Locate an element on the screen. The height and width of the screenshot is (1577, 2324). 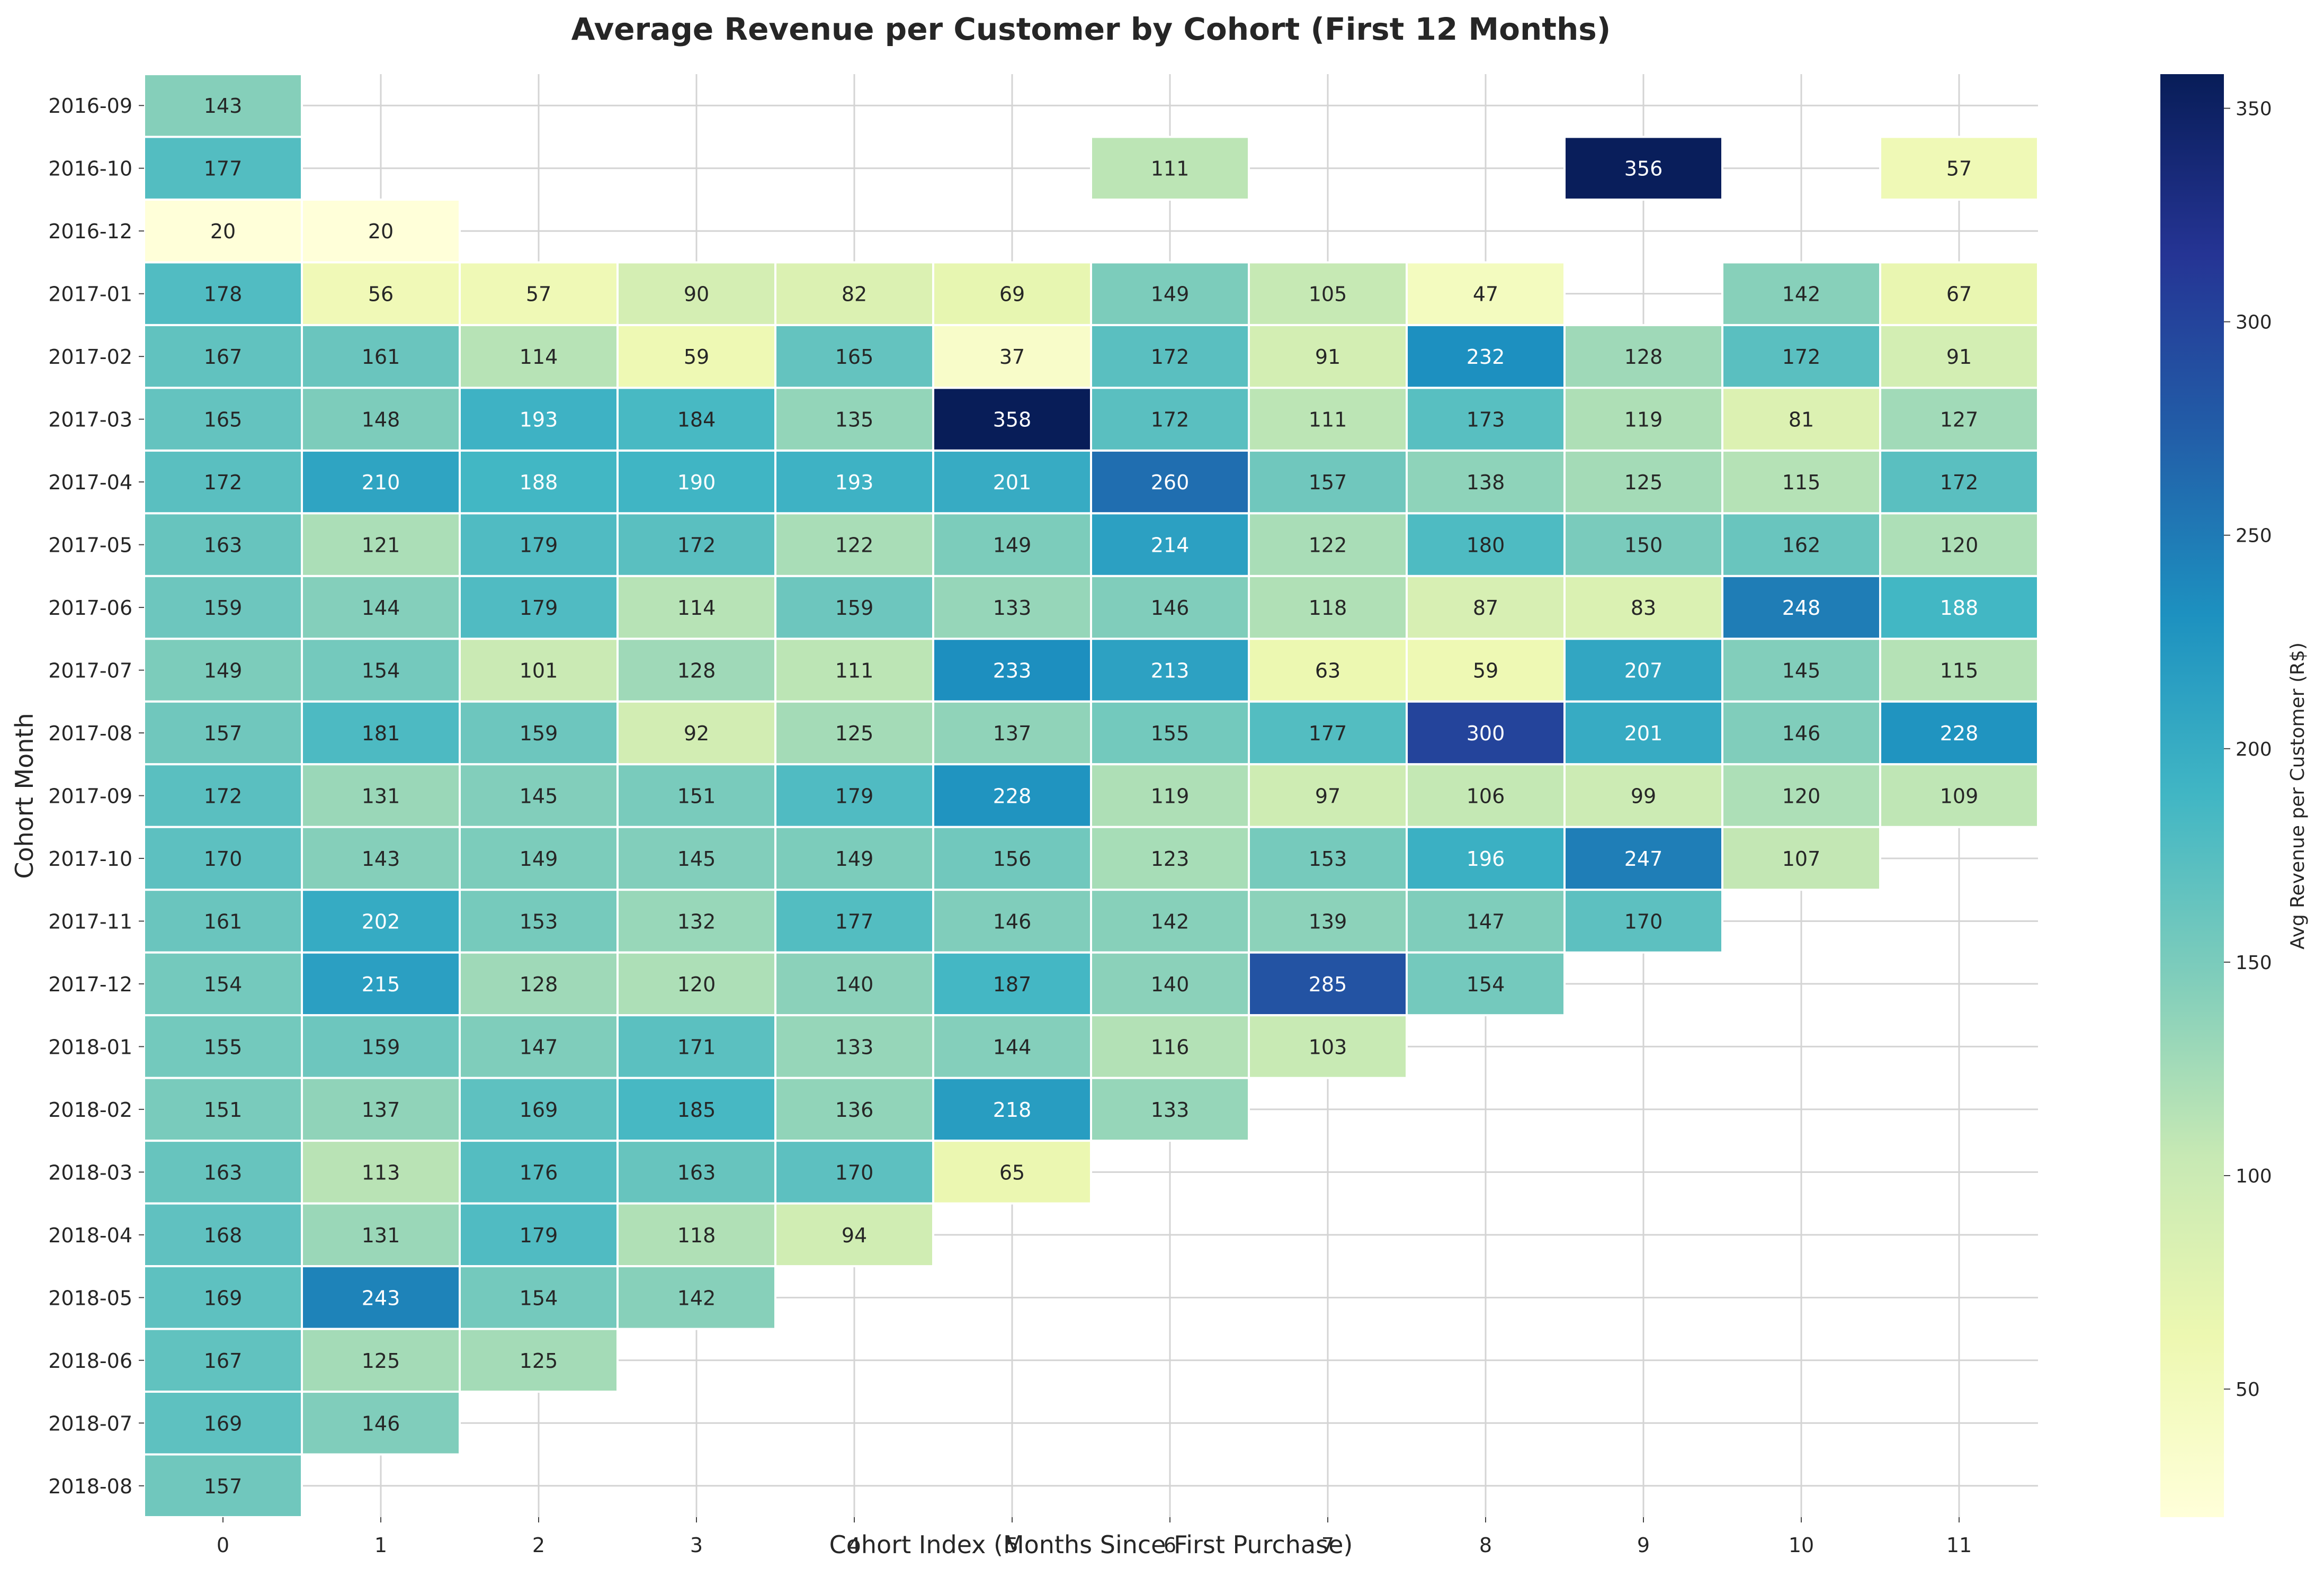
y-tick-label: 2017-06 is located at coordinates (90, 608).